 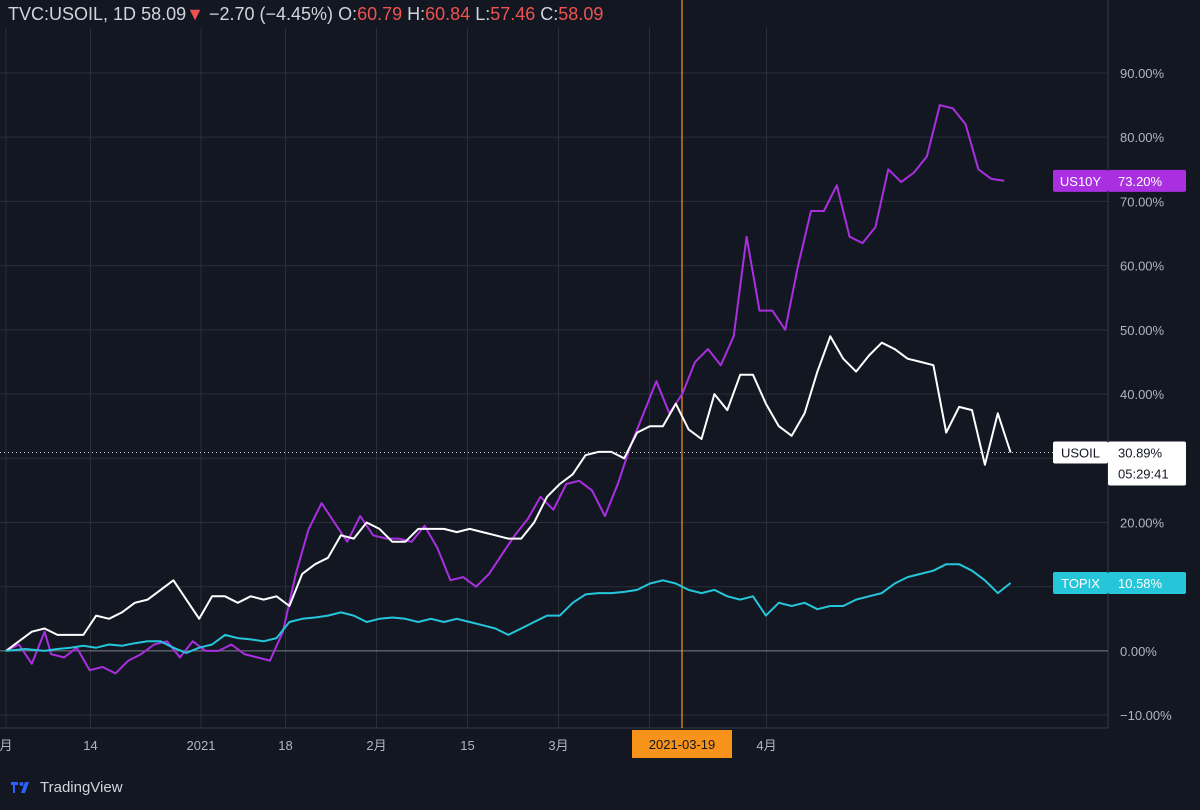 What do you see at coordinates (508, 608) in the screenshot?
I see `series-line-topix` at bounding box center [508, 608].